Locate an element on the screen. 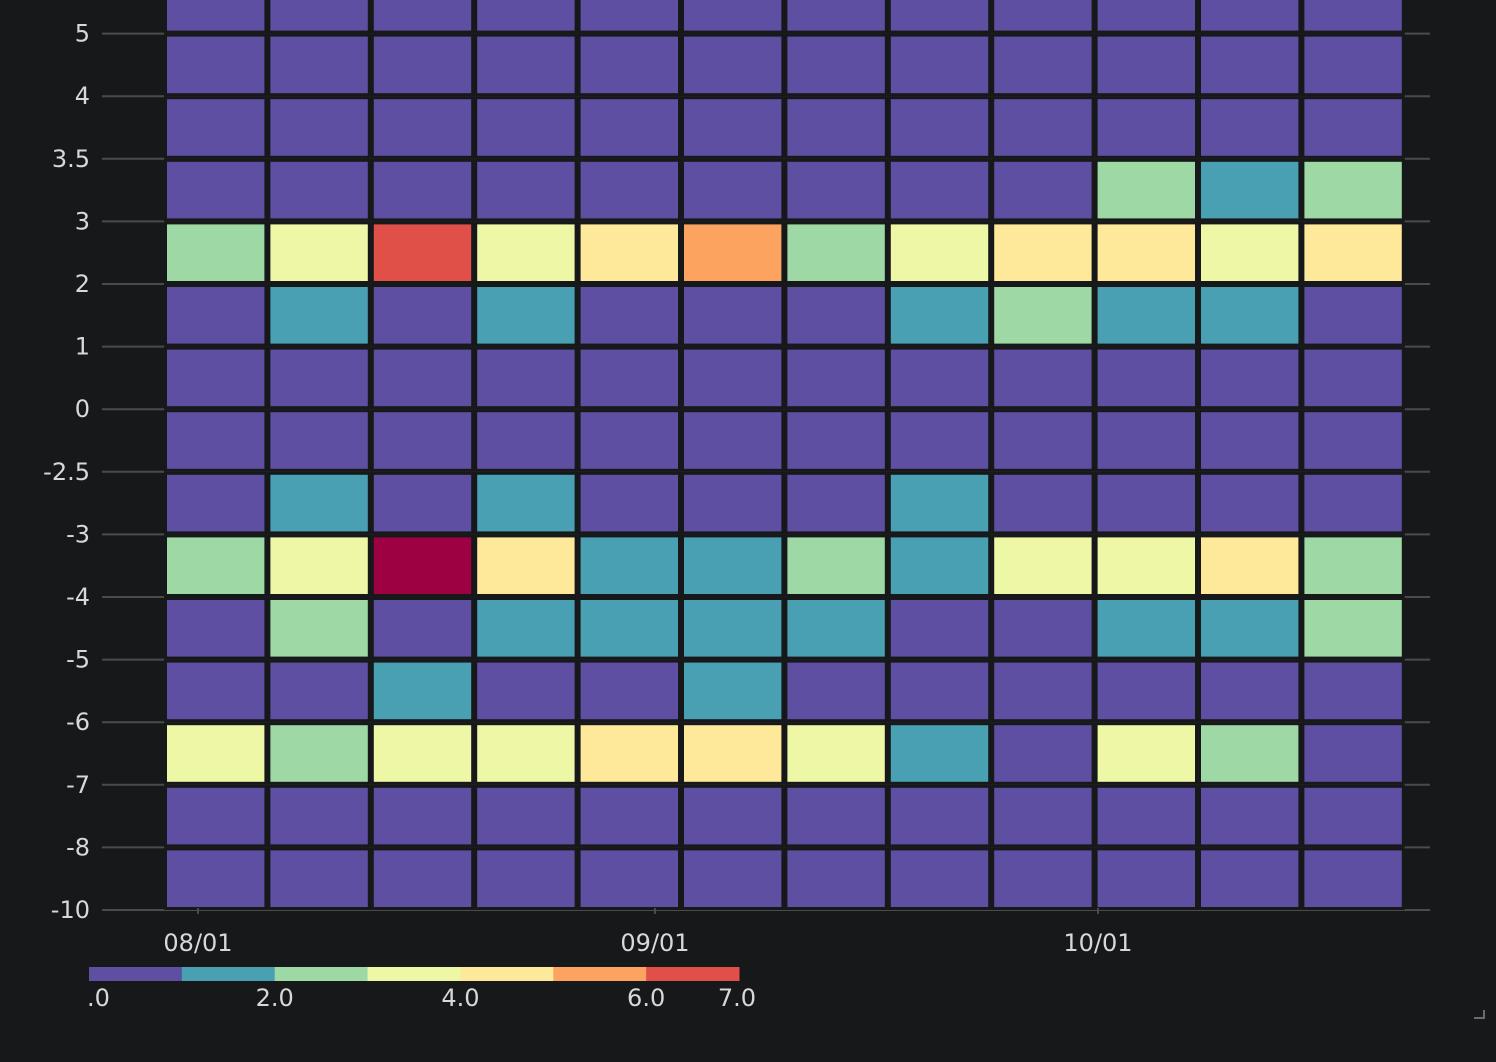  y-tick-label: 0 is located at coordinates (82, 409).